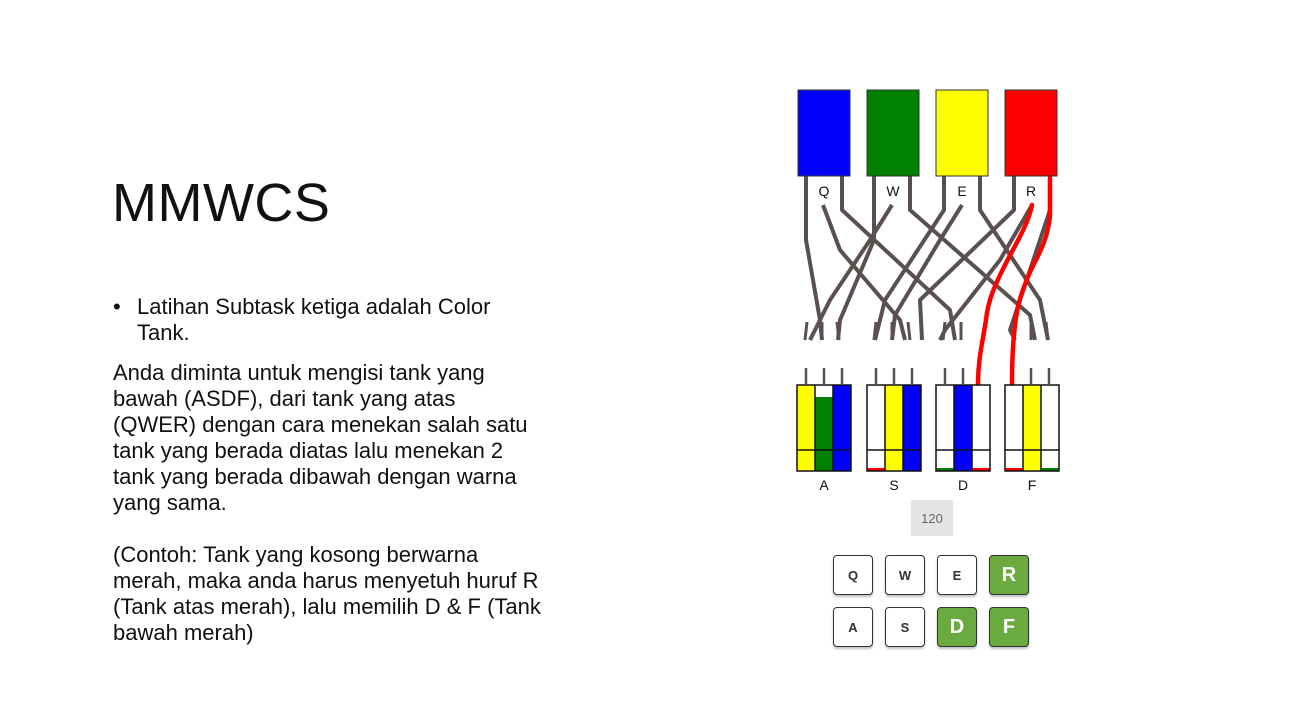 The image size is (1297, 728). I want to click on bottom-tank-a, so click(824, 428).